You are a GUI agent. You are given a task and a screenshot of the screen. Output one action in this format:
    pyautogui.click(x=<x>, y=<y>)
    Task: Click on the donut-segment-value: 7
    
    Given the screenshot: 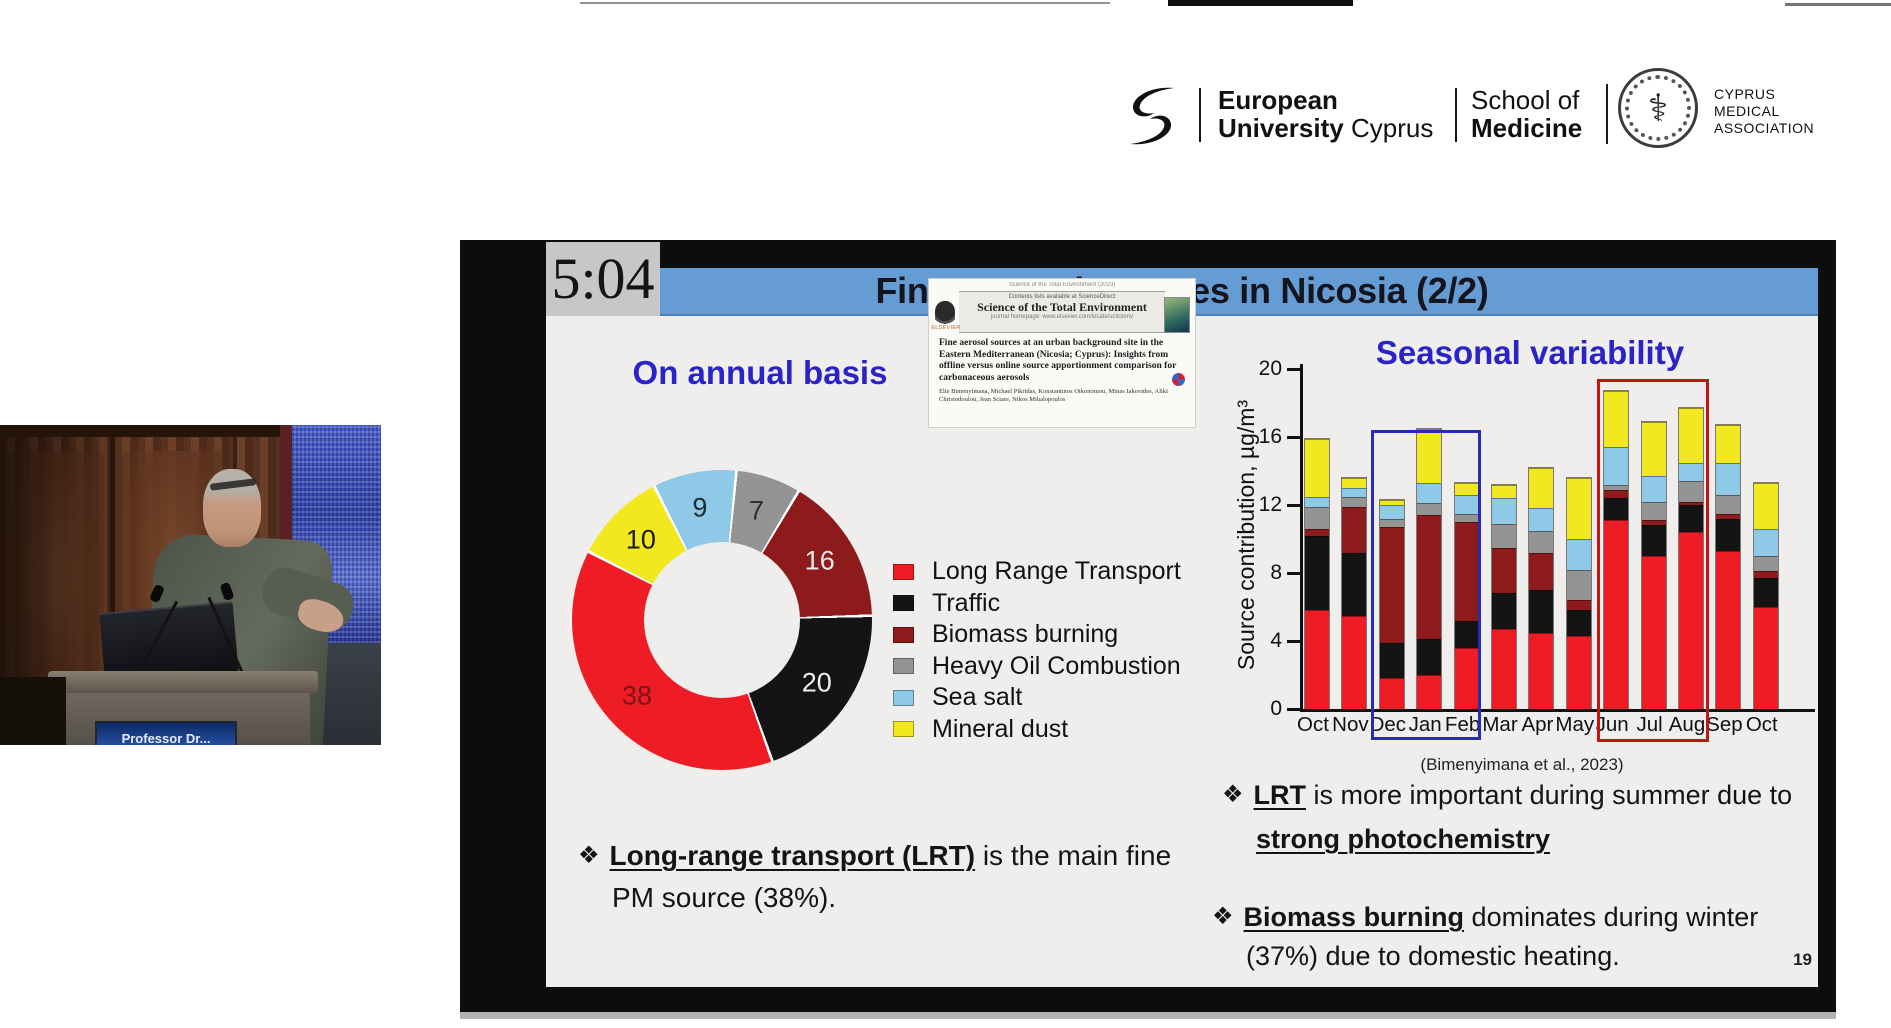 What is the action you would take?
    pyautogui.click(x=756, y=510)
    